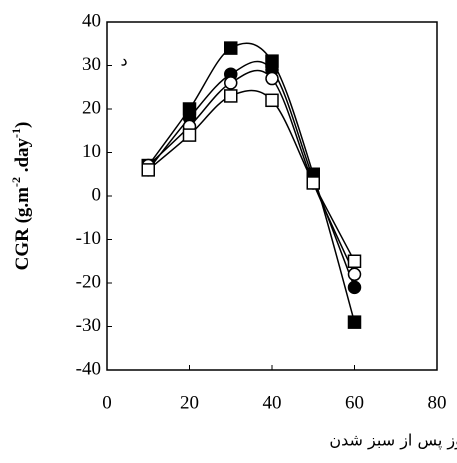 The width and height of the screenshot is (457, 463). Describe the element at coordinates (97, 194) in the screenshot. I see `y-tick-label: 0` at that location.